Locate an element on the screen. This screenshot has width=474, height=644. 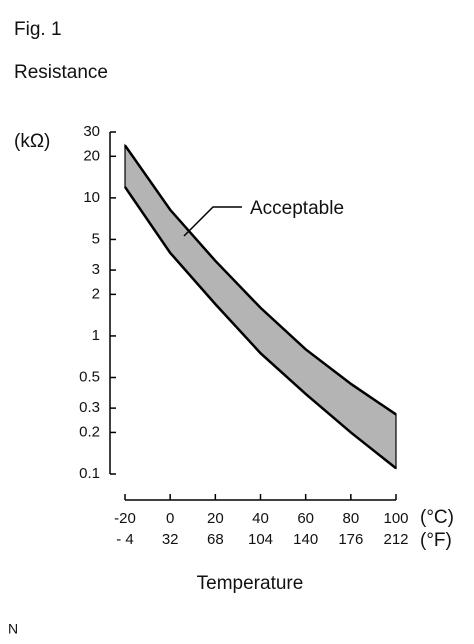
x2-tick-label: 32 is located at coordinates (170, 539).